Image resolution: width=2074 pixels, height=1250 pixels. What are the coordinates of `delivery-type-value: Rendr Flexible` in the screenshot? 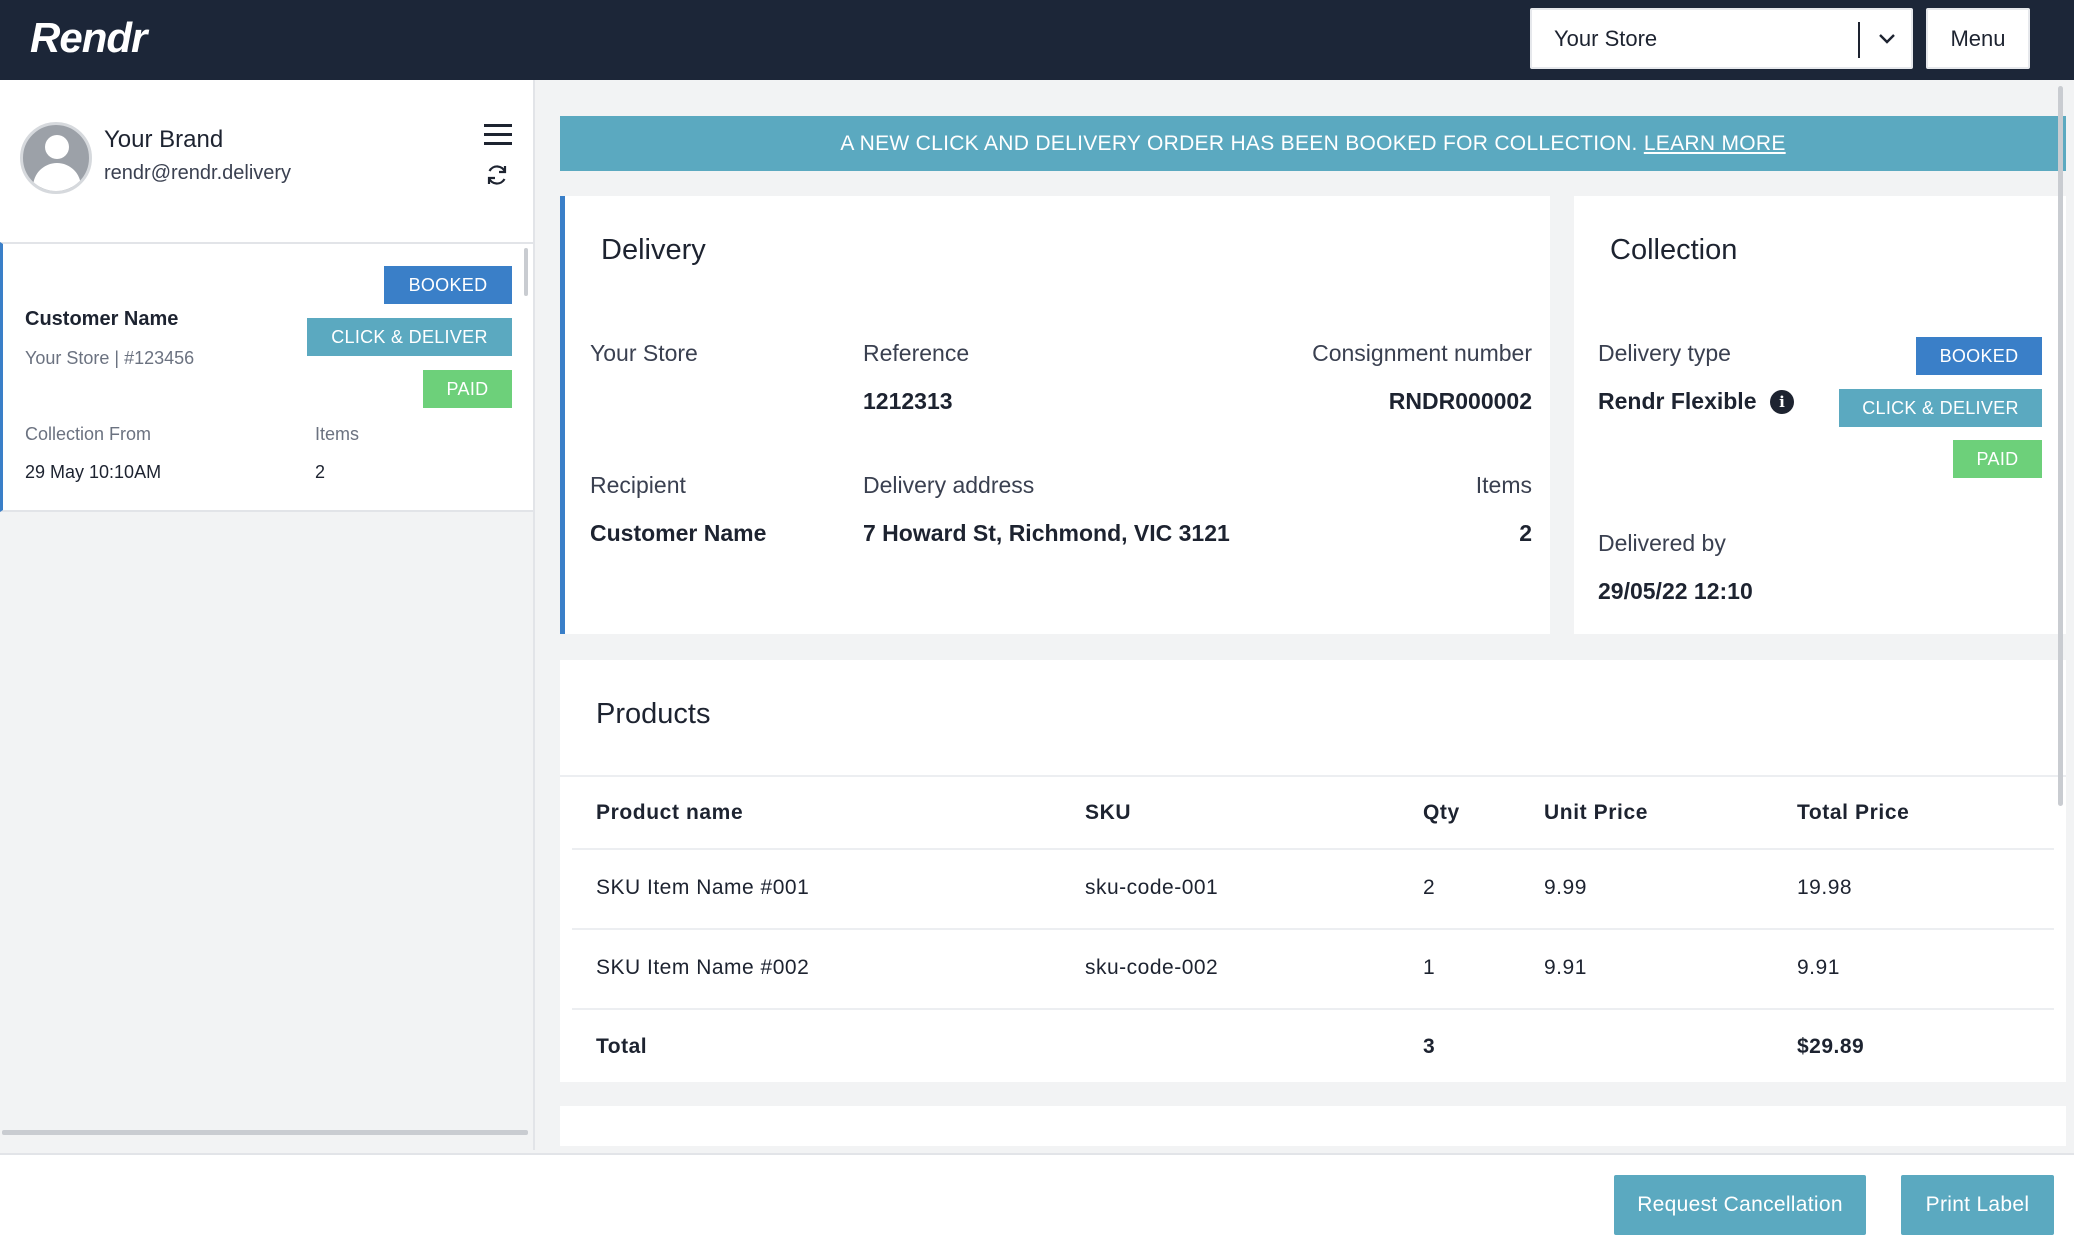 It's located at (1677, 401).